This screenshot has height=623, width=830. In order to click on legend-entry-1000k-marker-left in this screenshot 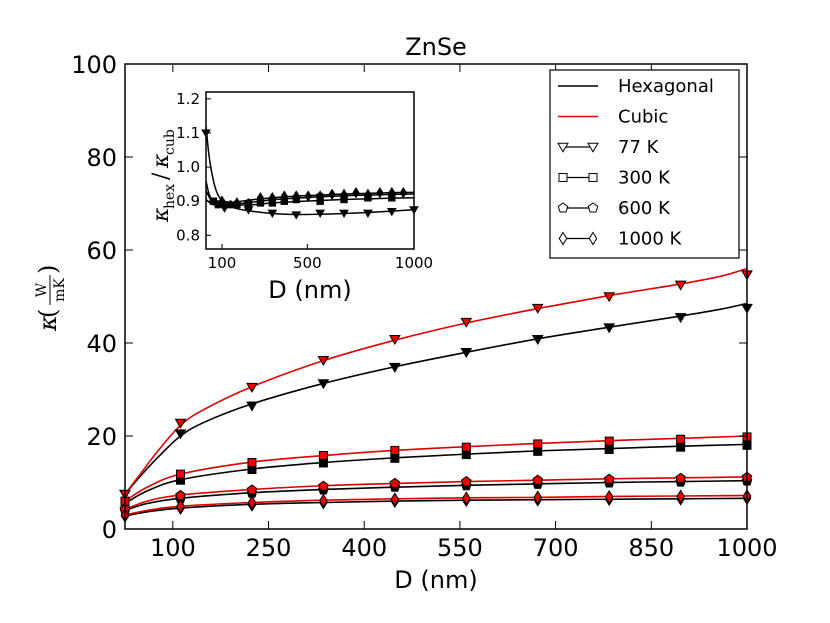, I will do `click(563, 238)`.